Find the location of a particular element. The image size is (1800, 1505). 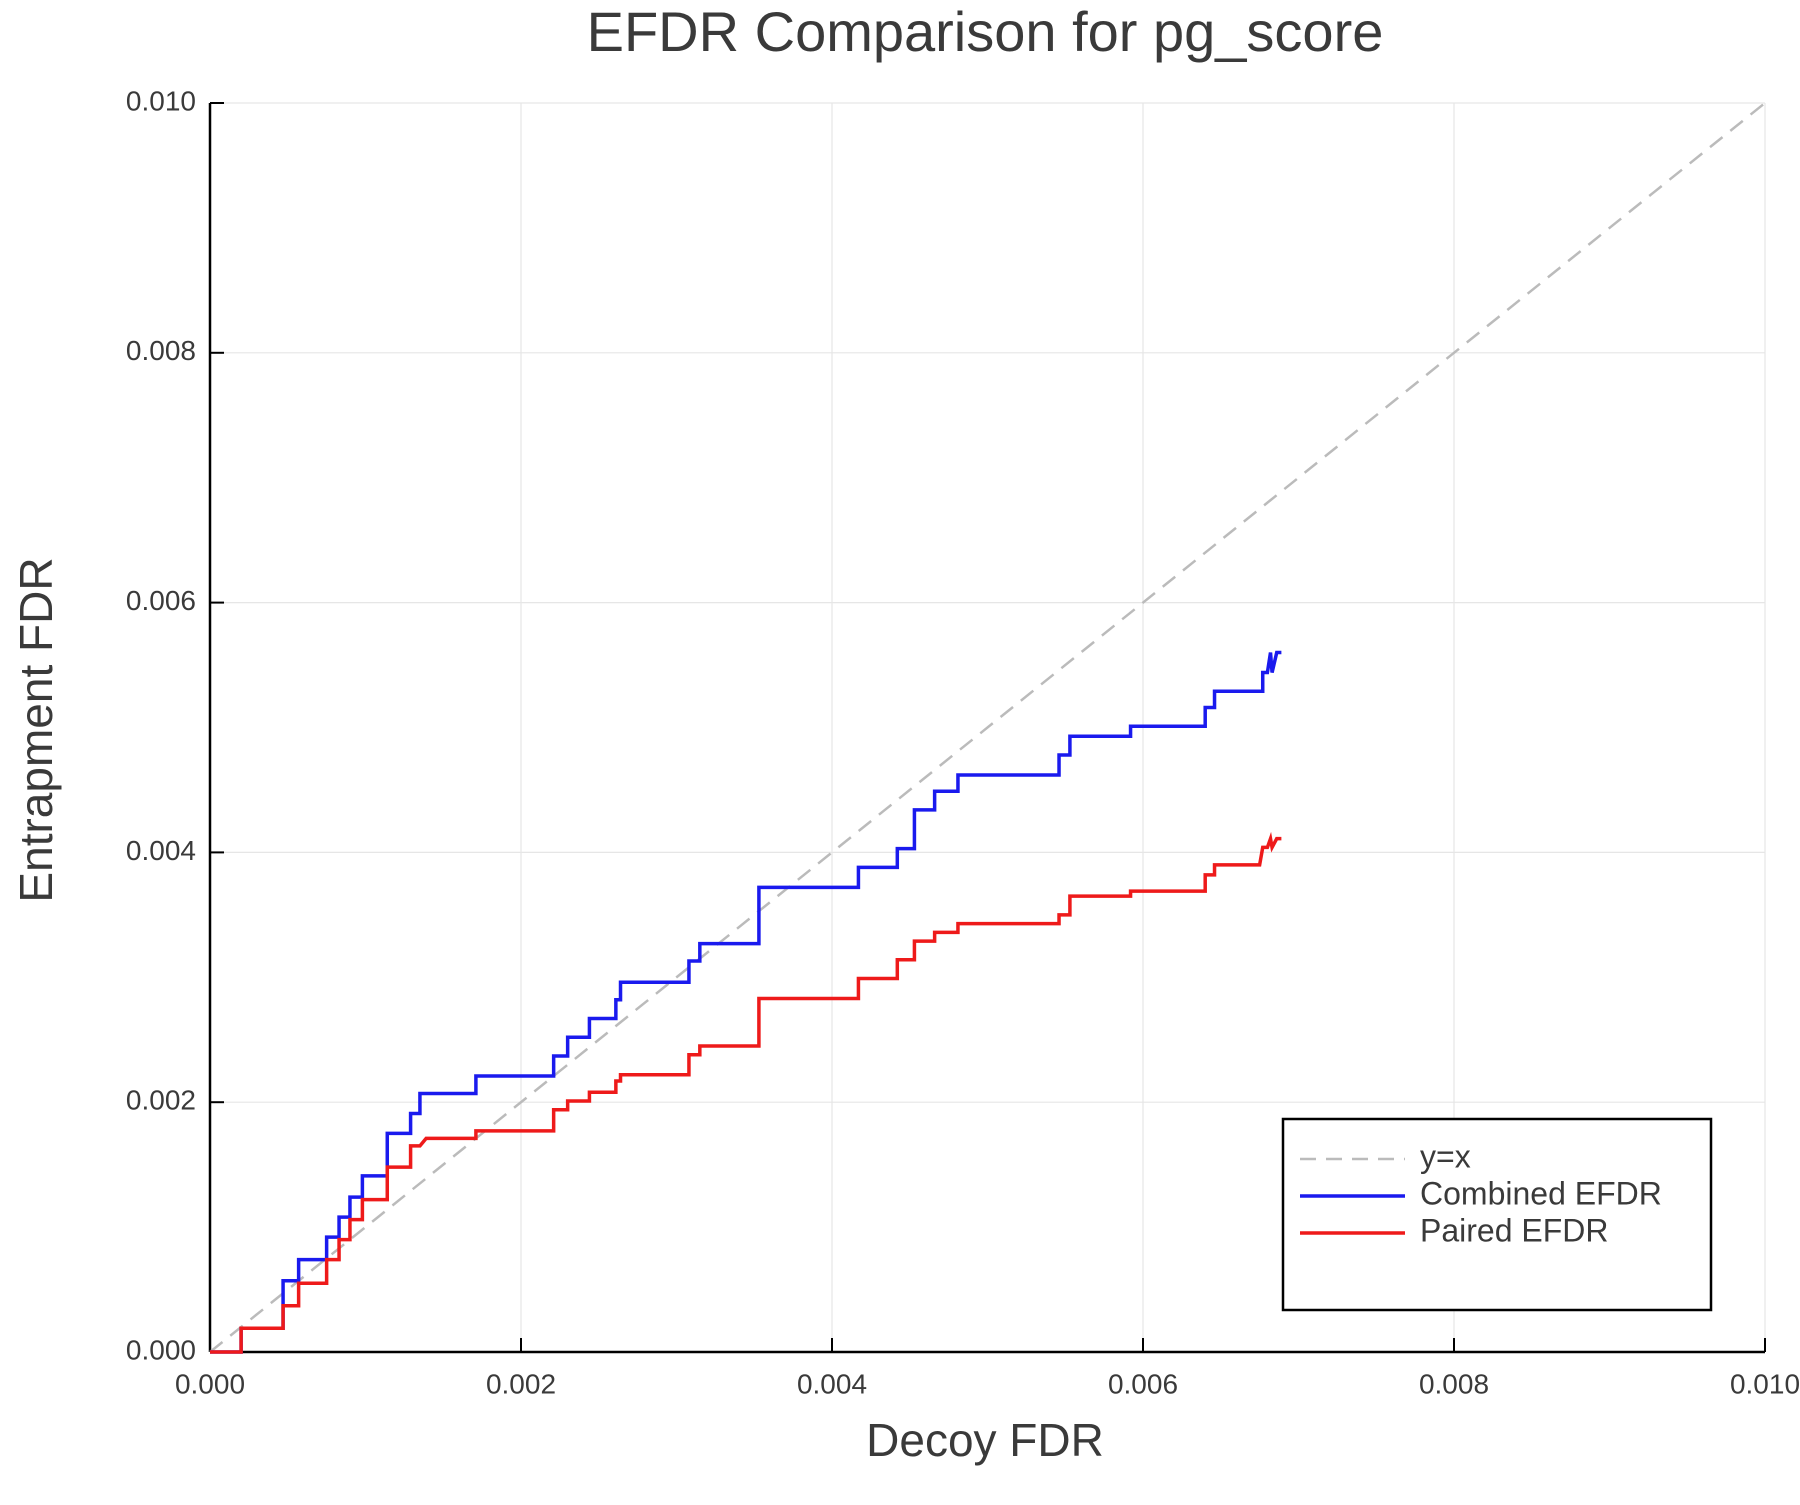

chart-title: EFDR Comparison for pg_score is located at coordinates (985, 31).